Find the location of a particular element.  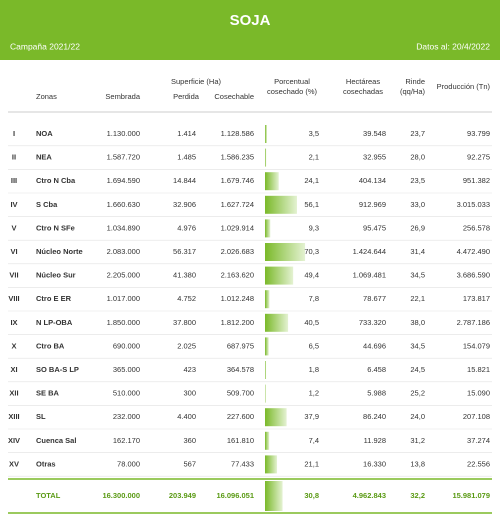

row-number: I is located at coordinates (14, 133).